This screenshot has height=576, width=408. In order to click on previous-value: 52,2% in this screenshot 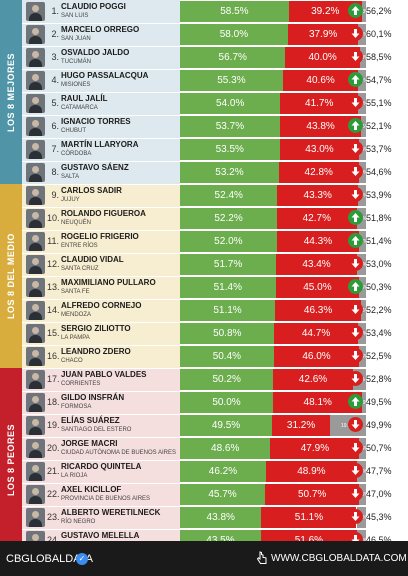, I will do `click(379, 310)`.